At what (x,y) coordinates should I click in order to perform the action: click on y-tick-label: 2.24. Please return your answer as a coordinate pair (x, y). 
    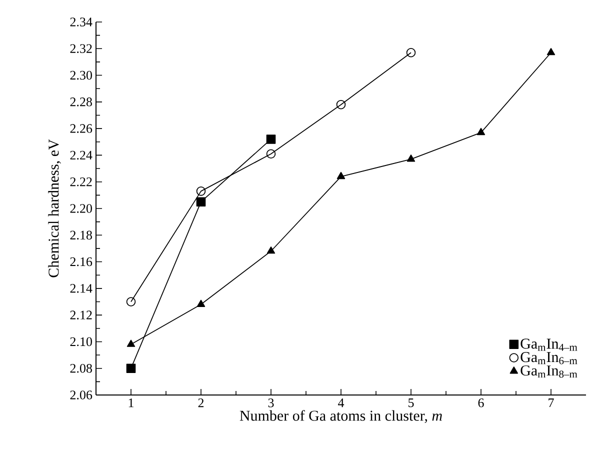
    Looking at the image, I should click on (81, 155).